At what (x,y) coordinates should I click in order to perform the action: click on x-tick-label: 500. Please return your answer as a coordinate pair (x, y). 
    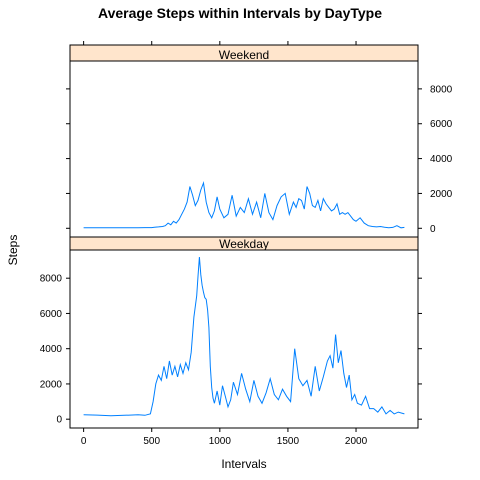
    Looking at the image, I should click on (151, 441).